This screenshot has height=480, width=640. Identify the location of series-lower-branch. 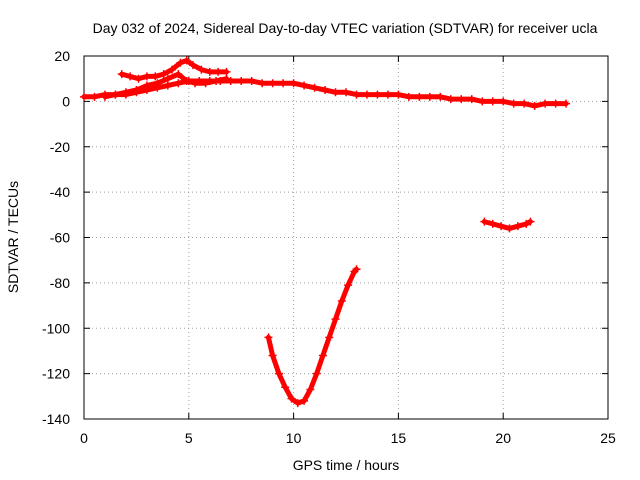
(165, 85).